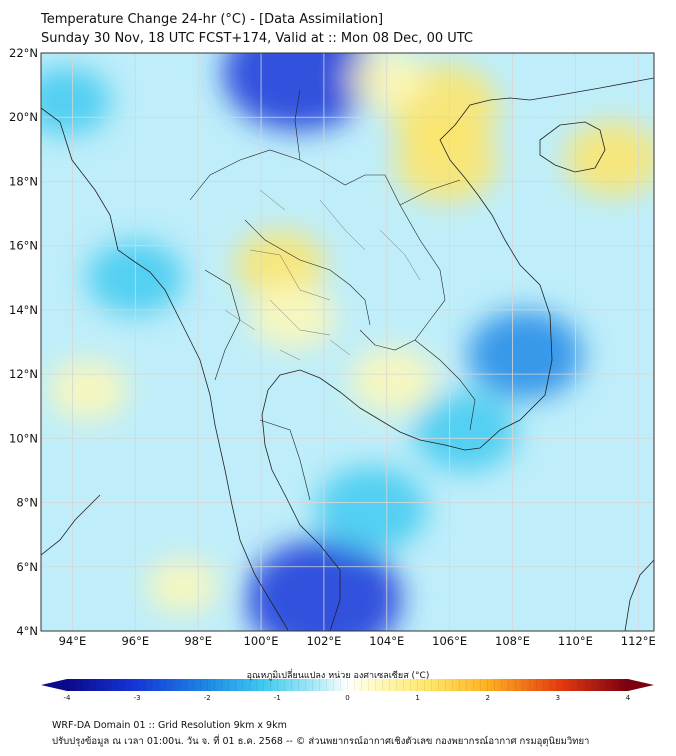 The height and width of the screenshot is (756, 676). Describe the element at coordinates (347, 685) in the screenshot. I see `colorbar-bar` at that location.